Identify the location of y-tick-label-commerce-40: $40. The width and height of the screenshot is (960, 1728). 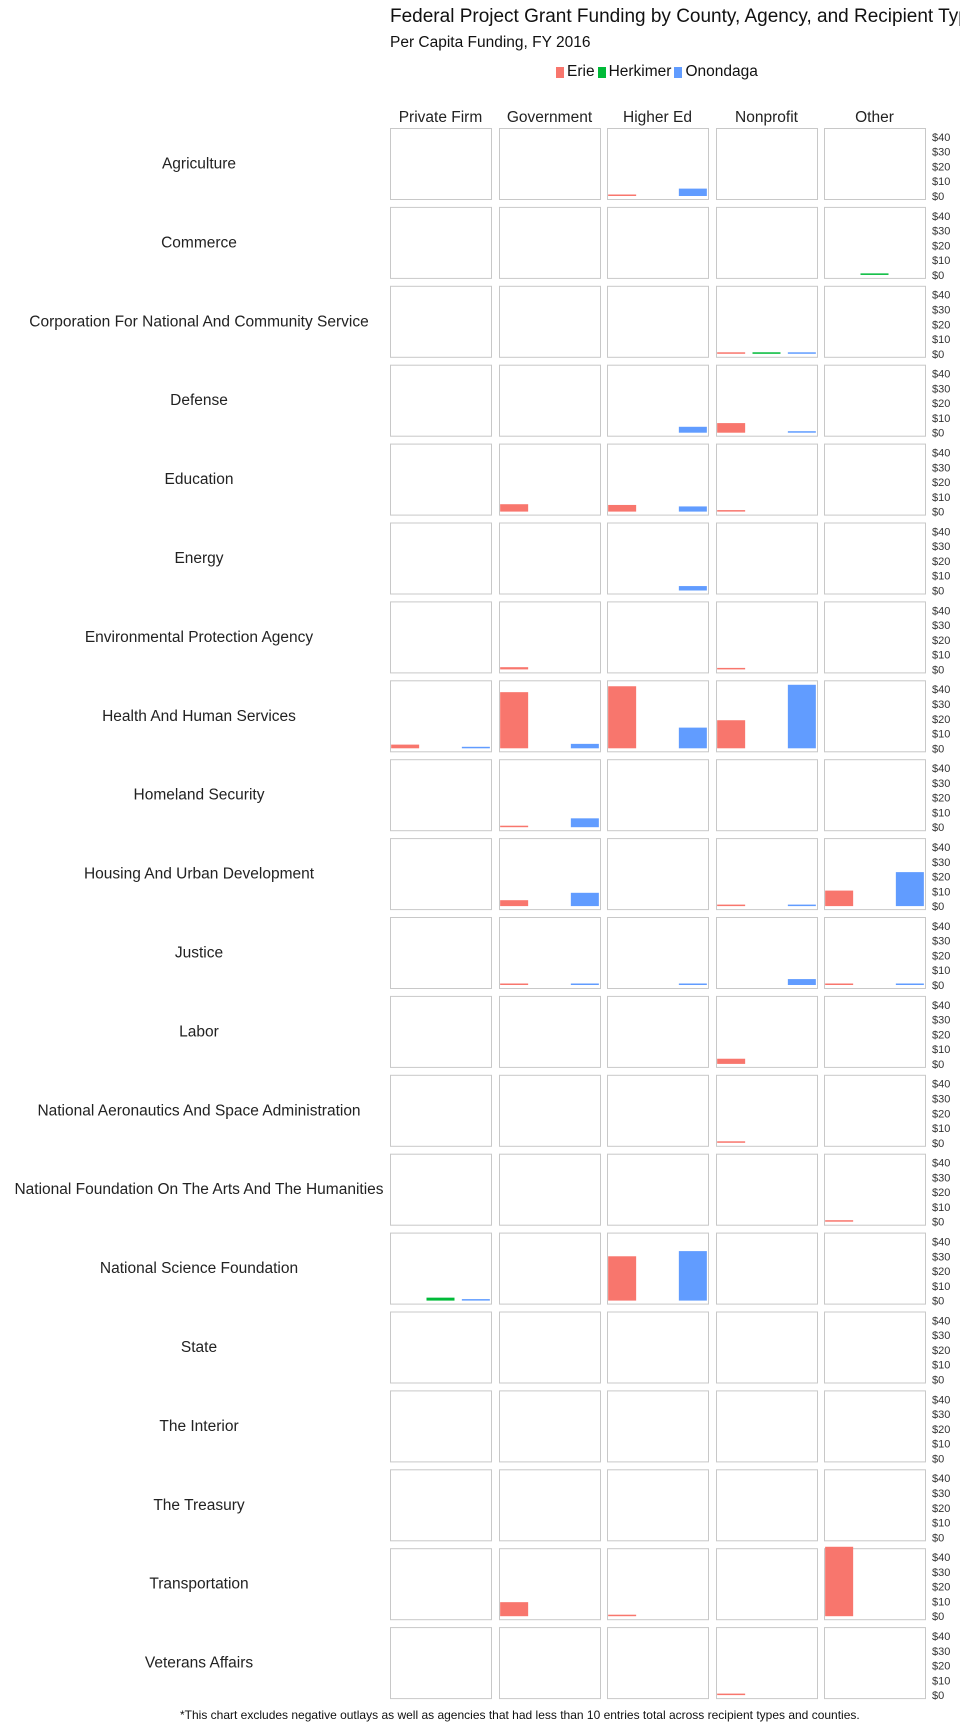
(941, 217).